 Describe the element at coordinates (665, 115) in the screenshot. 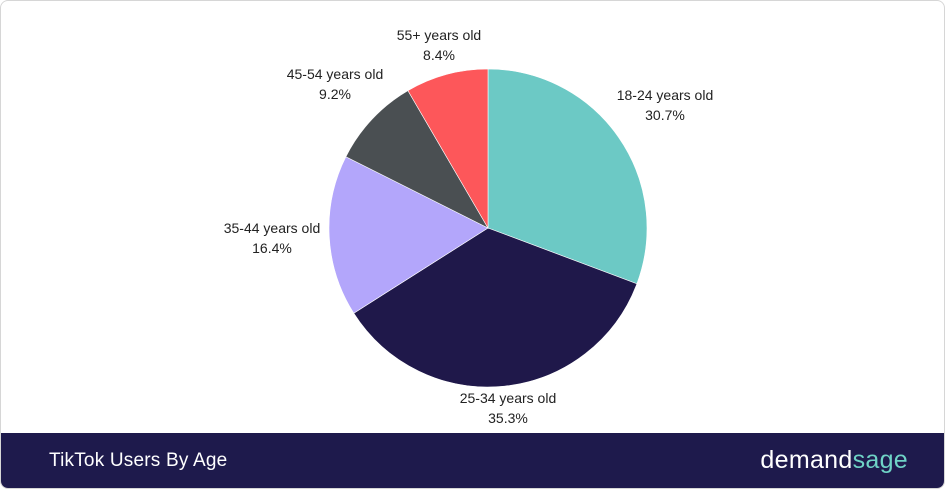

I see `slice-value-1: 30.7%` at that location.